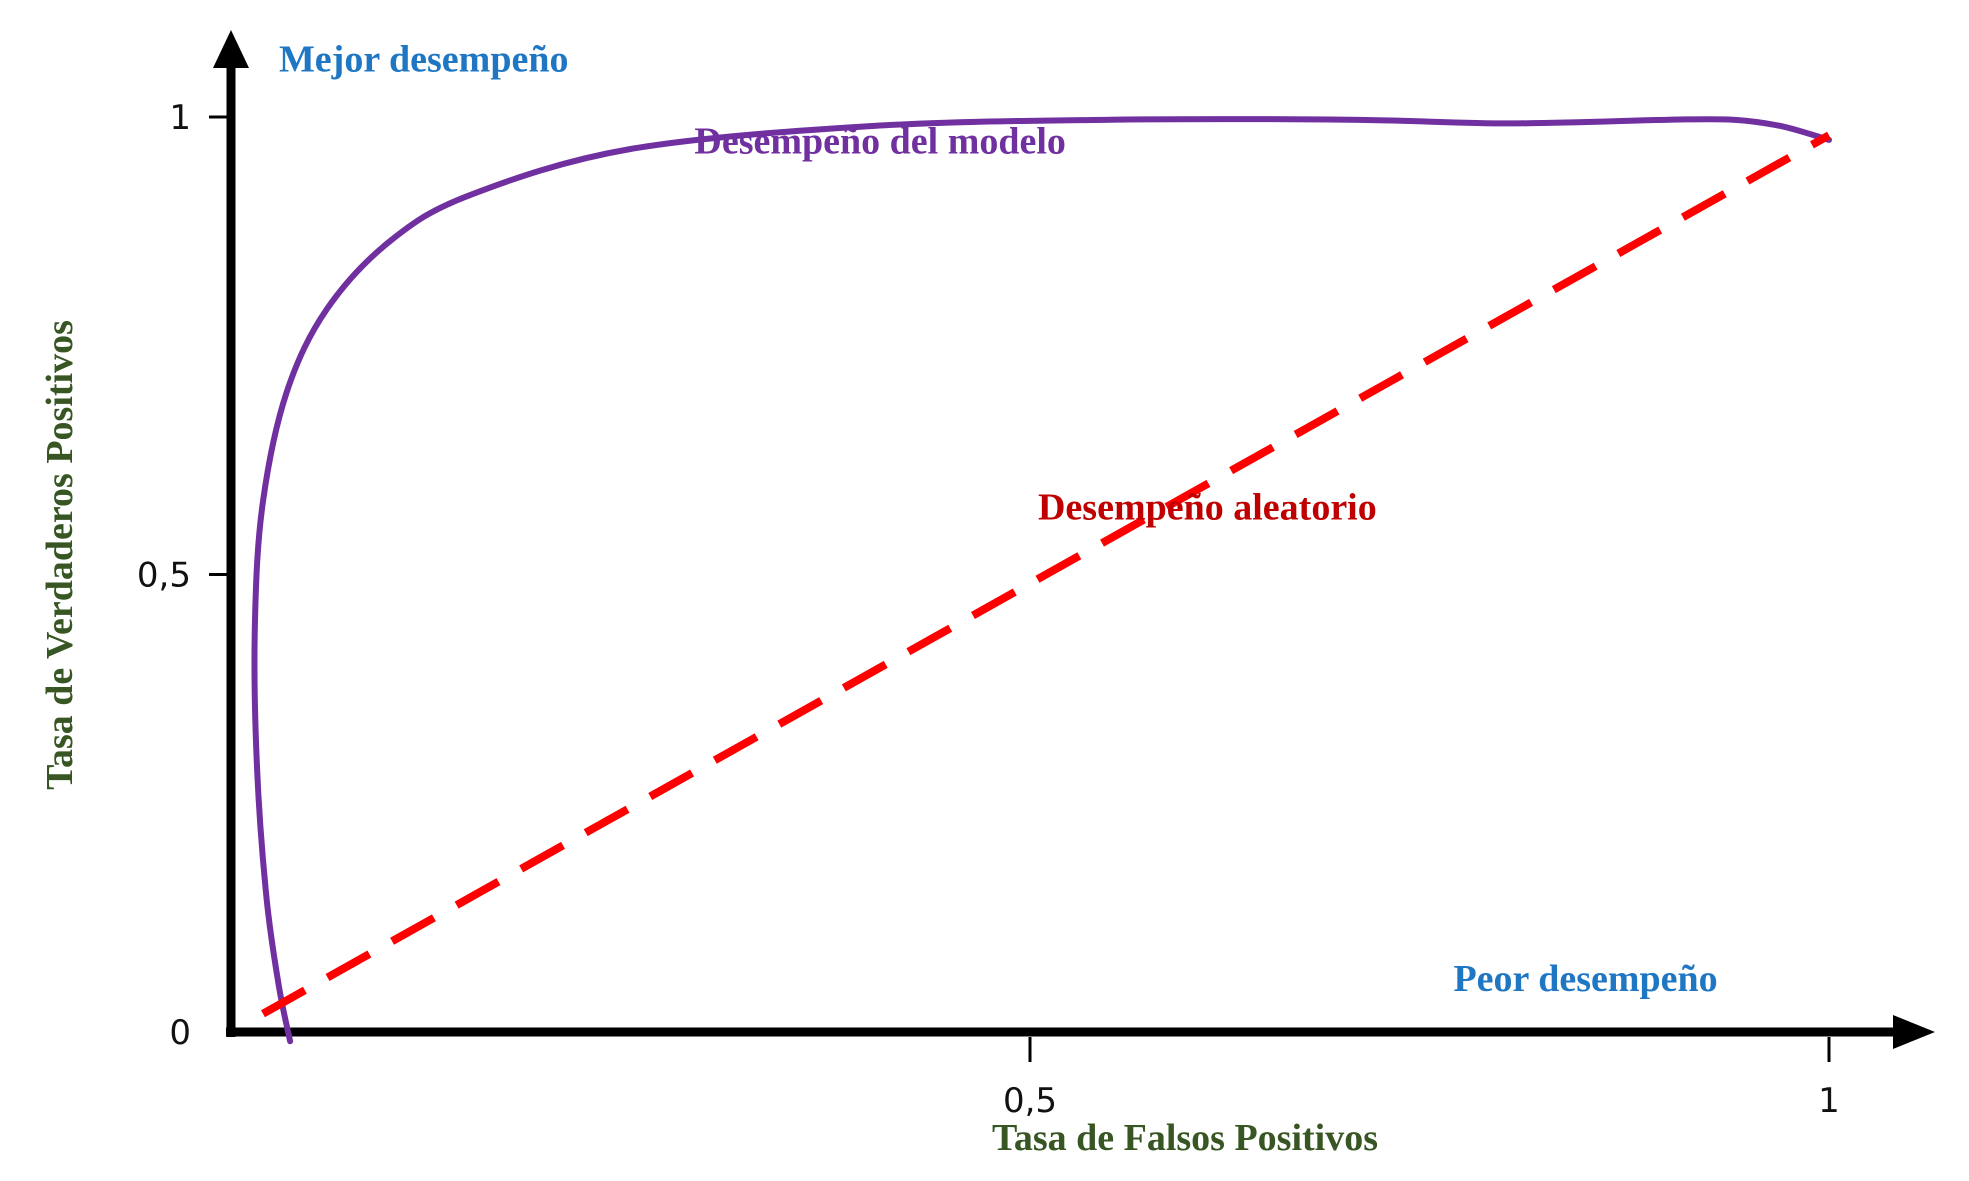 This screenshot has height=1181, width=1969. I want to click on y-tick-label: 0, so click(180, 1033).